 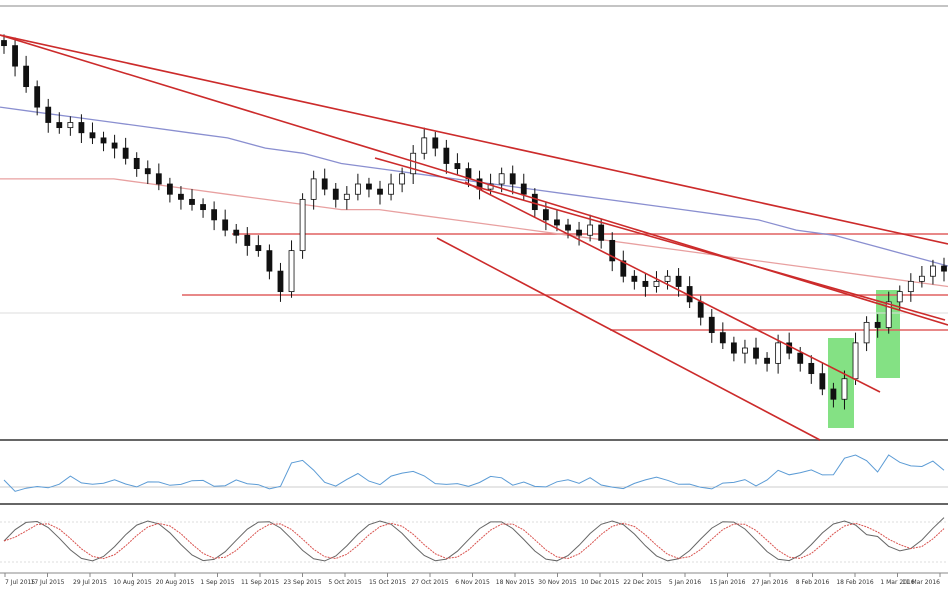 What do you see at coordinates (132, 582) in the screenshot?
I see `x-tick-label: 10 Aug 2015` at bounding box center [132, 582].